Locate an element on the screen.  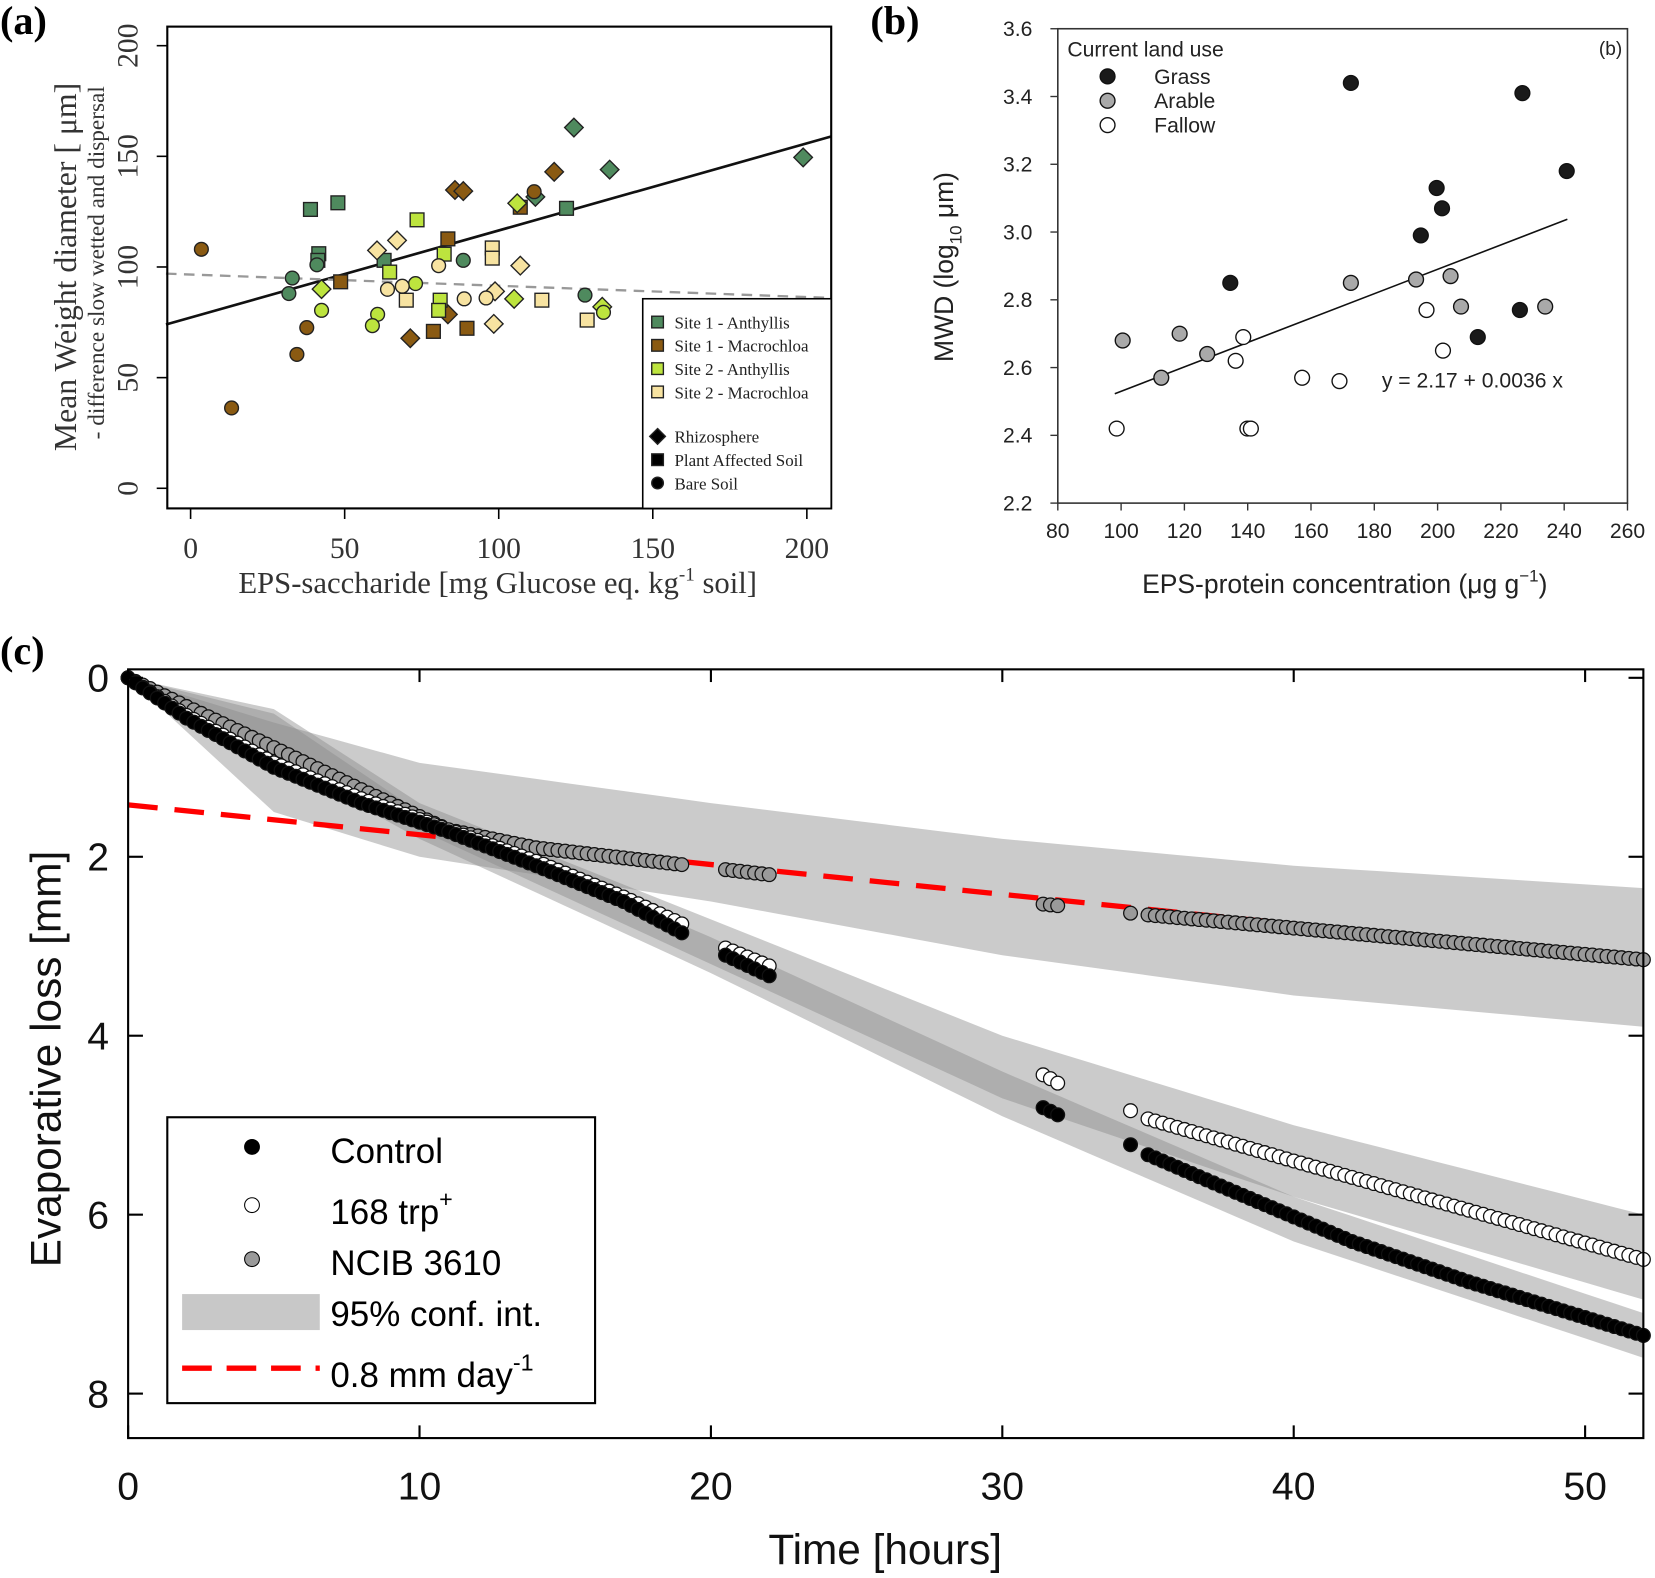
legend-label: Plant Affected Soil is located at coordinates (738, 460).